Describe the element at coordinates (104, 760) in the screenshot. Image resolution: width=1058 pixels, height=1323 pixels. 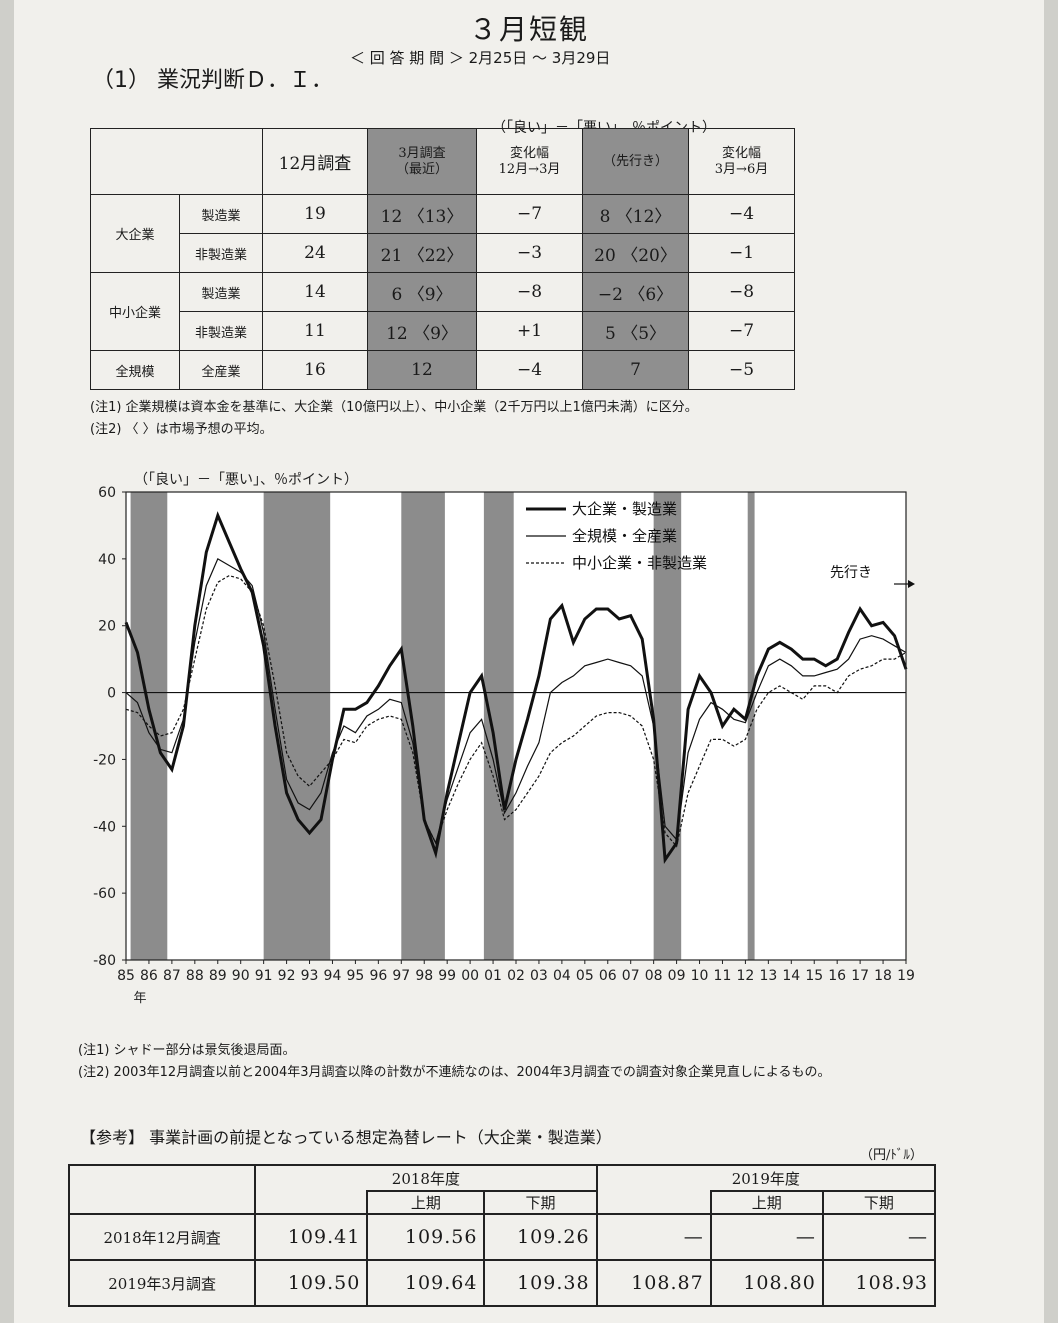
I see `y-tick-label: -20` at that location.